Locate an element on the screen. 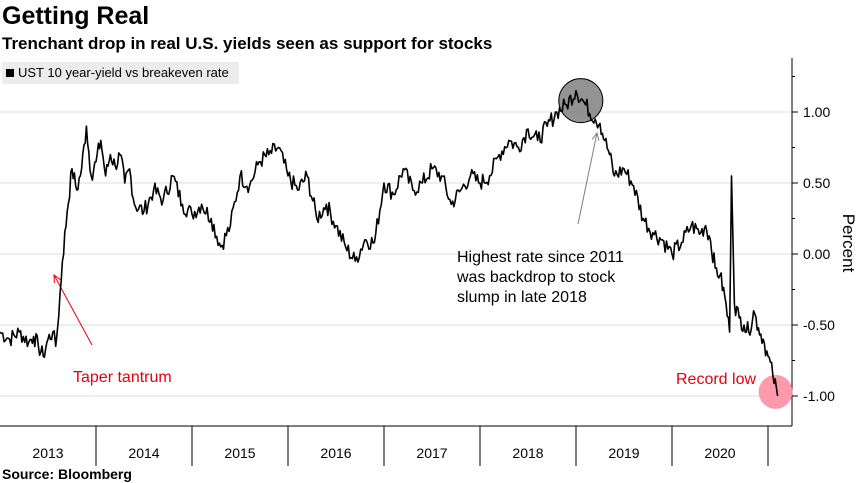 The height and width of the screenshot is (483, 860). x-axis: 2013 2014 2015 2016 2017 2018 2019 2020 is located at coordinates (396, 445).